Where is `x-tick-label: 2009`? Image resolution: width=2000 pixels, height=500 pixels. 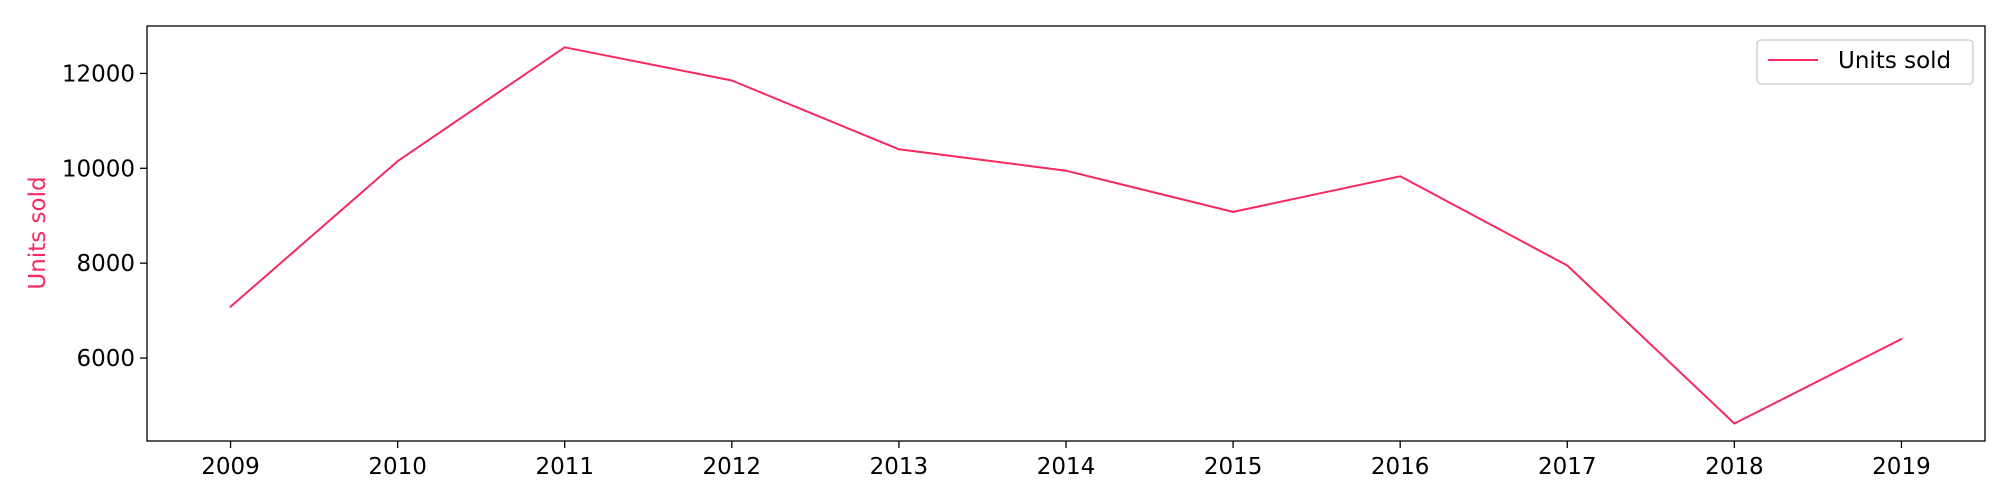 x-tick-label: 2009 is located at coordinates (230, 467).